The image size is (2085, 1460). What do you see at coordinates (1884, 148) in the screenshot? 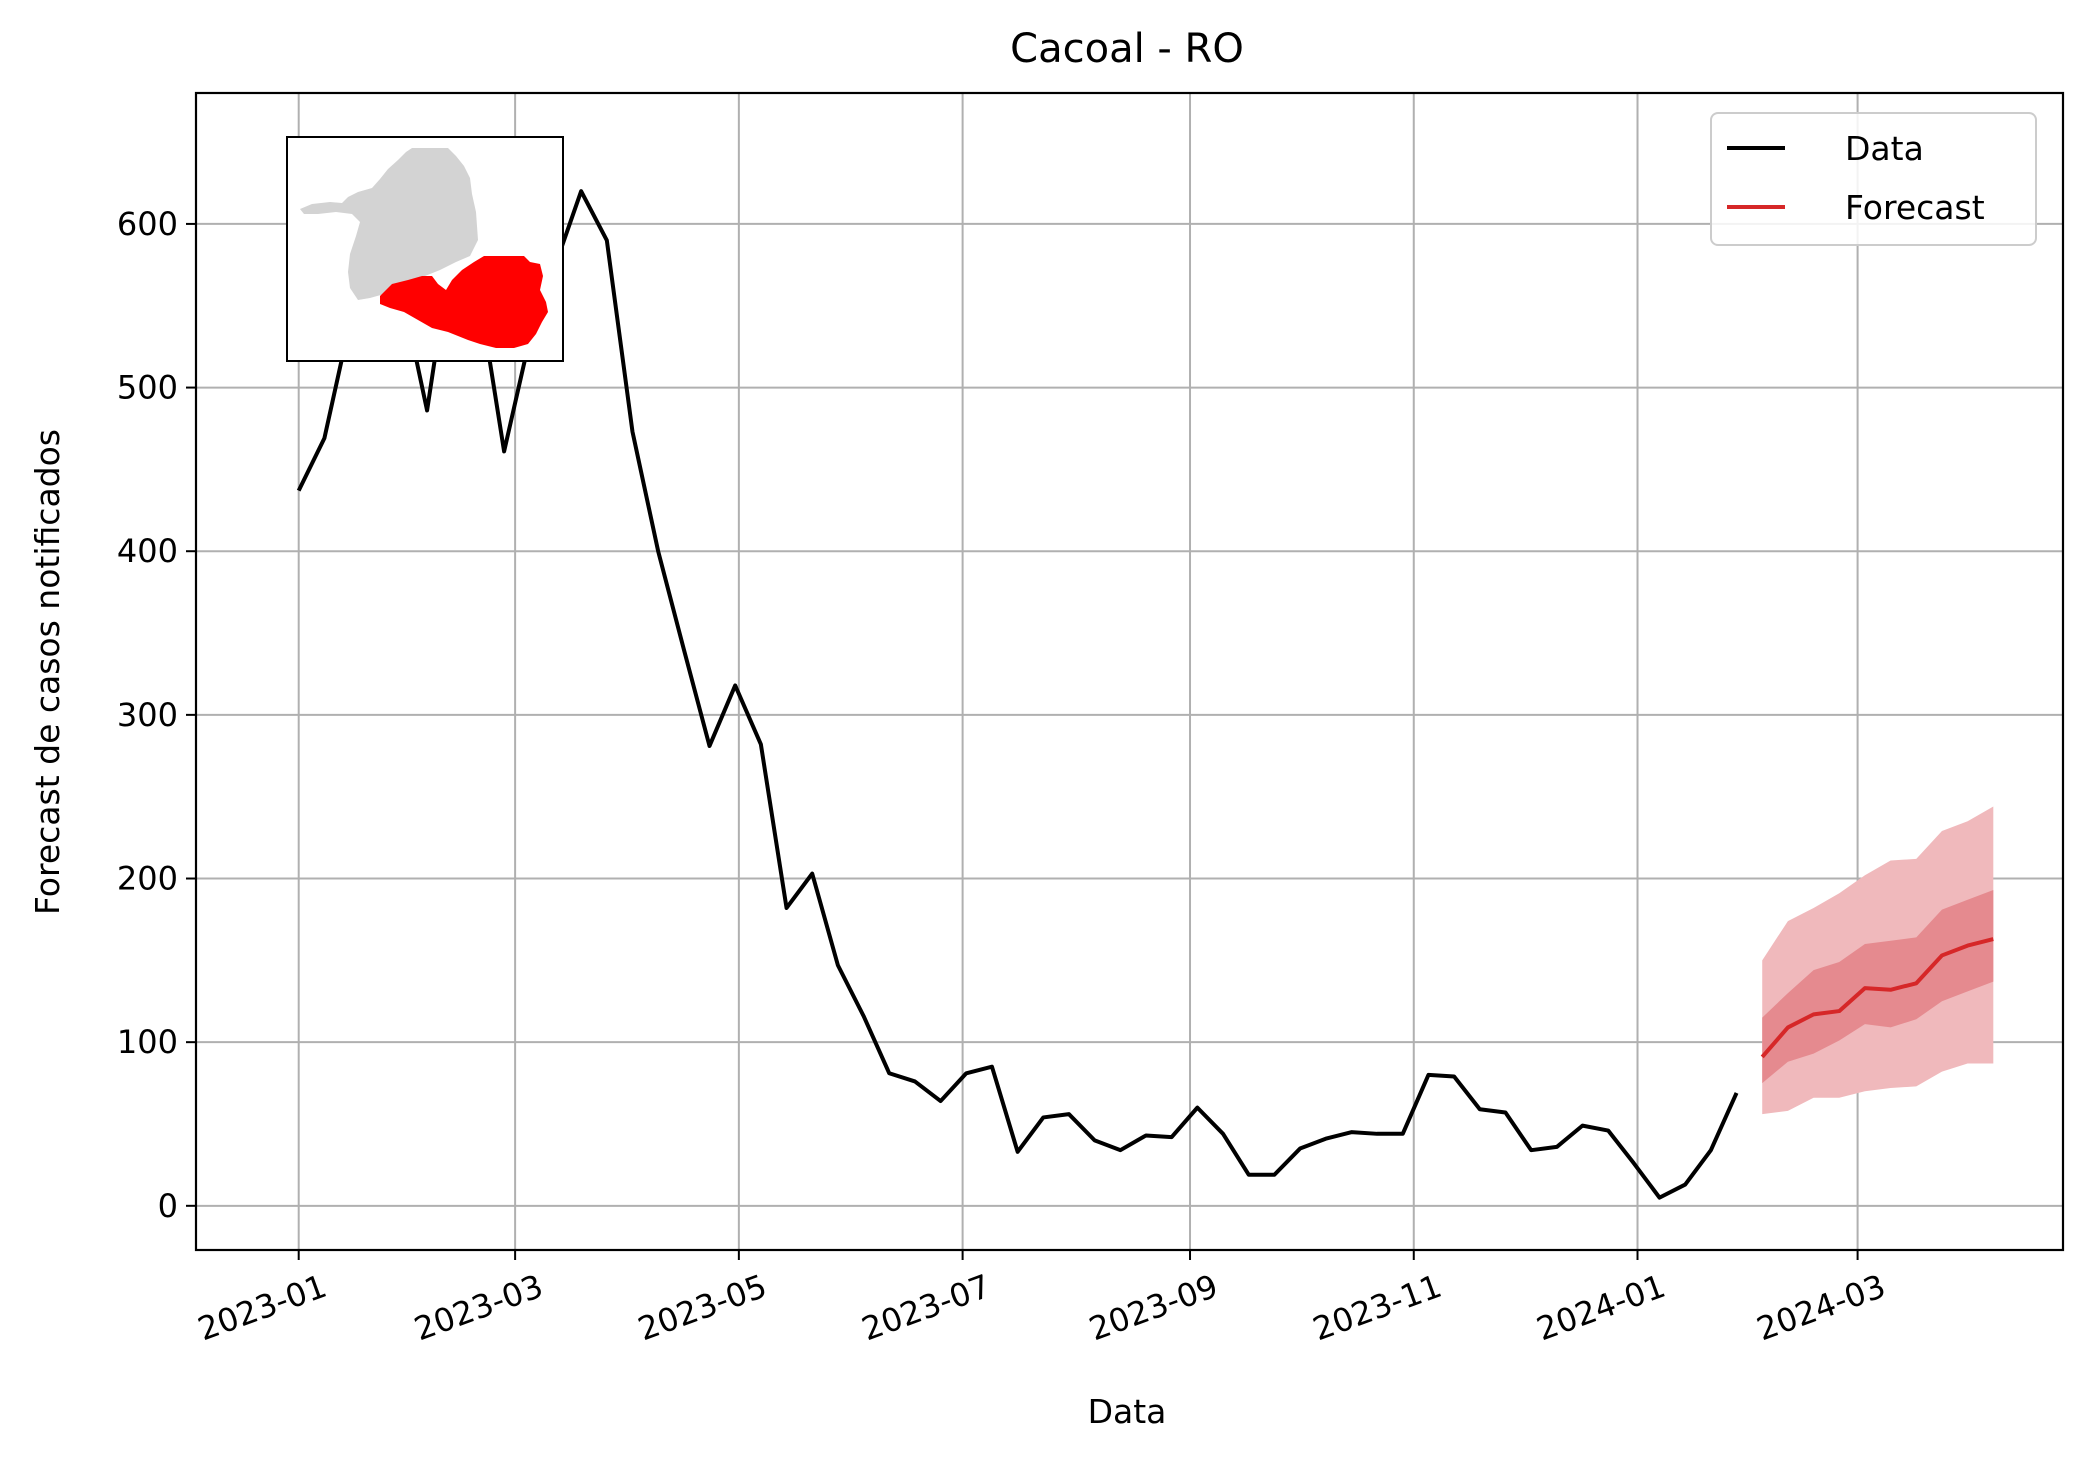
I see `legend-label-data: Data` at bounding box center [1884, 148].